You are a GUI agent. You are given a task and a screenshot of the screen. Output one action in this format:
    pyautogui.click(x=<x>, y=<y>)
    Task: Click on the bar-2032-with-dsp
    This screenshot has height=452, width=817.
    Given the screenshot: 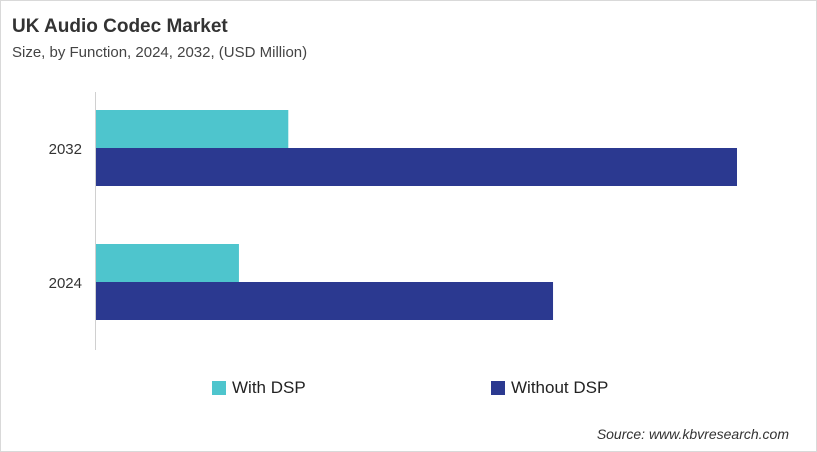 What is the action you would take?
    pyautogui.click(x=192, y=129)
    